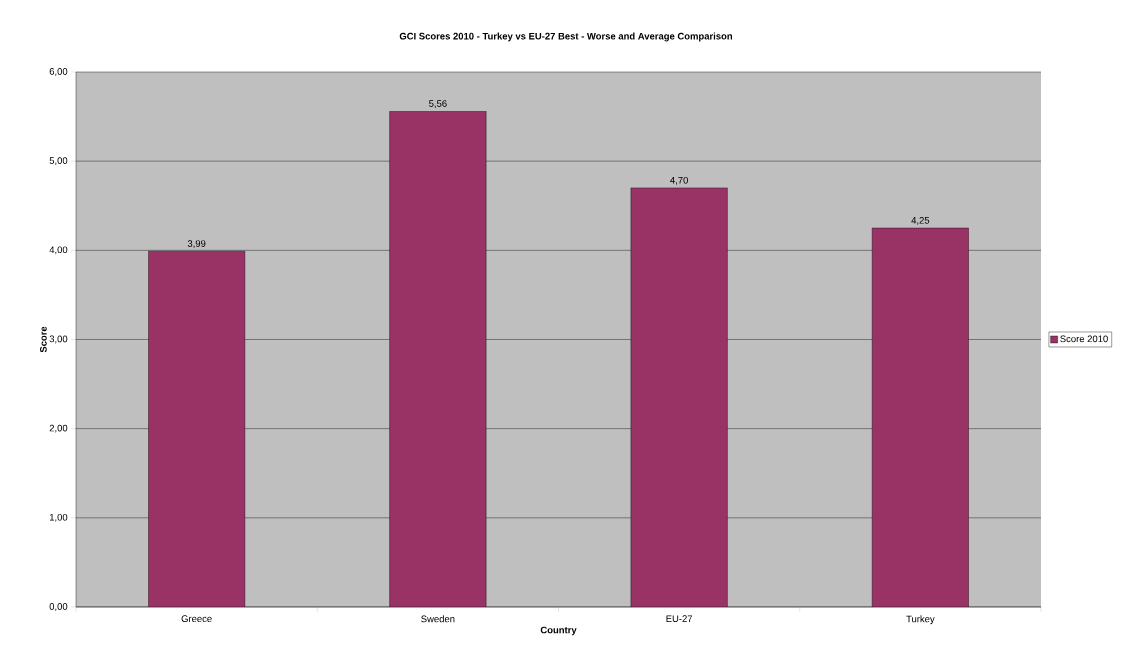 The width and height of the screenshot is (1133, 668). What do you see at coordinates (58, 428) in the screenshot?
I see `y-tick-label: 2,00` at bounding box center [58, 428].